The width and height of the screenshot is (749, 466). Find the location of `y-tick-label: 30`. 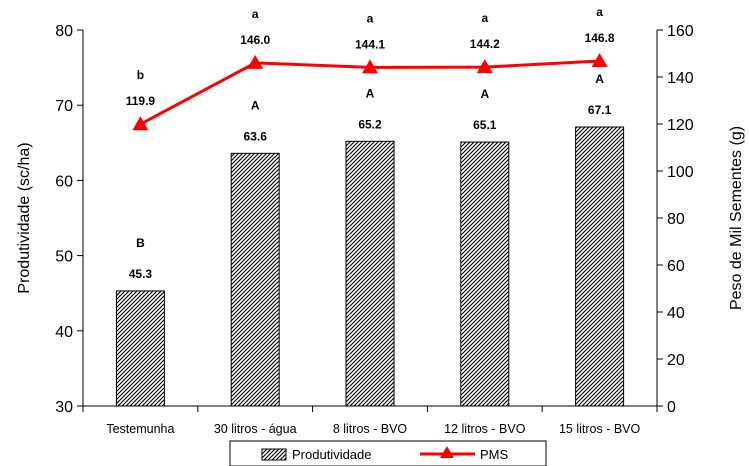

y-tick-label: 30 is located at coordinates (64, 407).